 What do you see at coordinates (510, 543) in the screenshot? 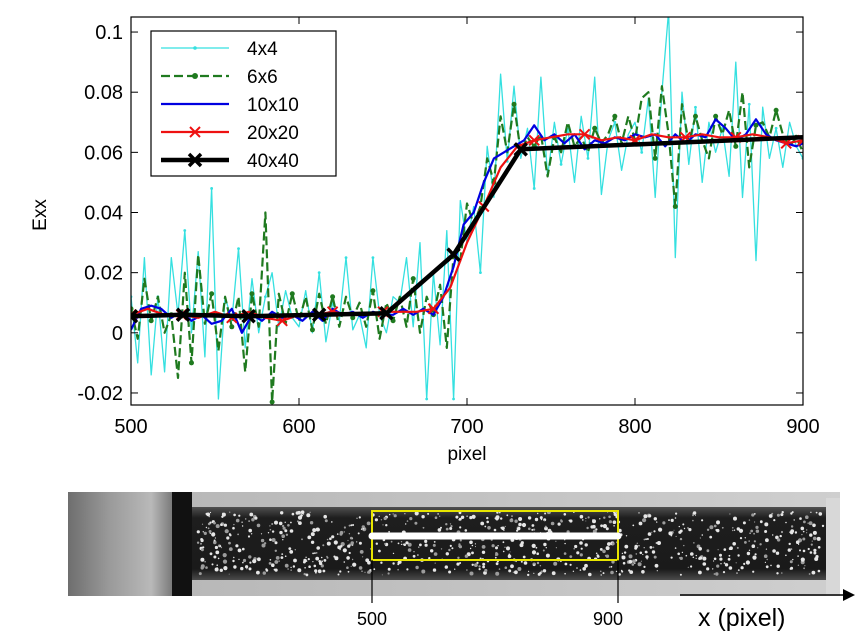
I see `speckle-pattern` at bounding box center [510, 543].